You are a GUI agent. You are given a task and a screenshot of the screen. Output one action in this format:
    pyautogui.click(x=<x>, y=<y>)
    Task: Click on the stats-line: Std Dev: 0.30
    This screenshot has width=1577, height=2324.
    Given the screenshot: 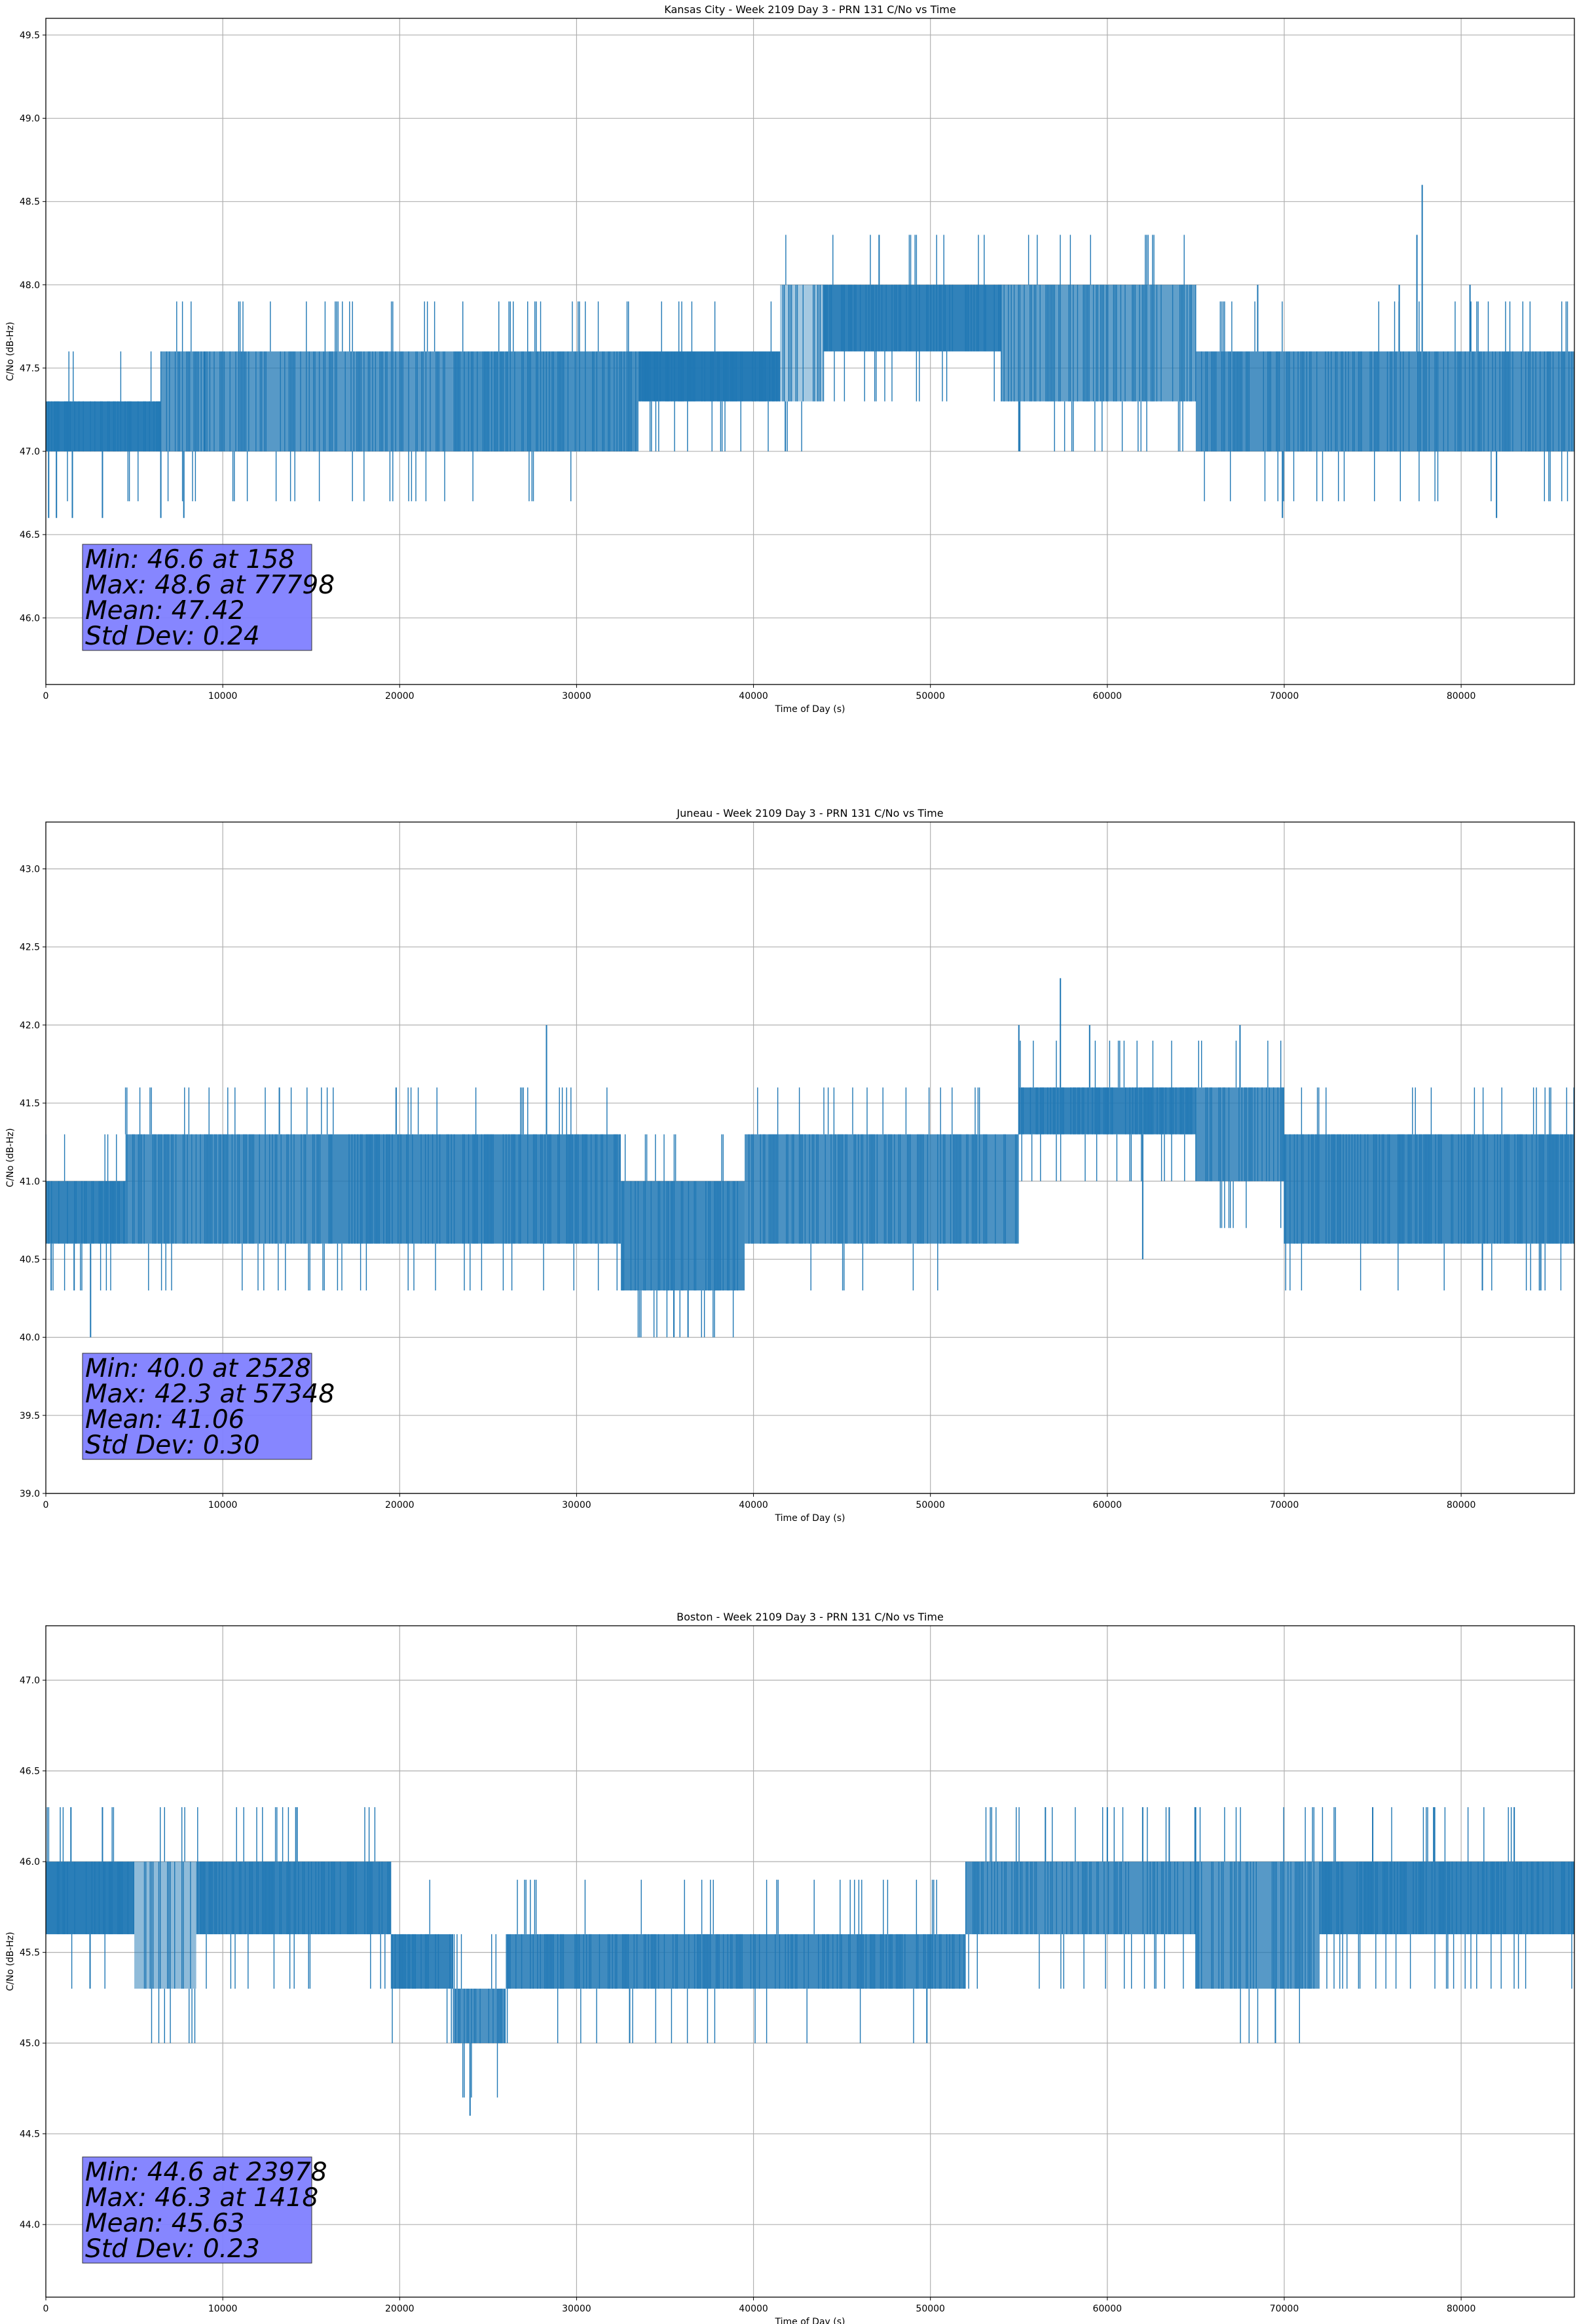 What is the action you would take?
    pyautogui.click(x=172, y=1445)
    